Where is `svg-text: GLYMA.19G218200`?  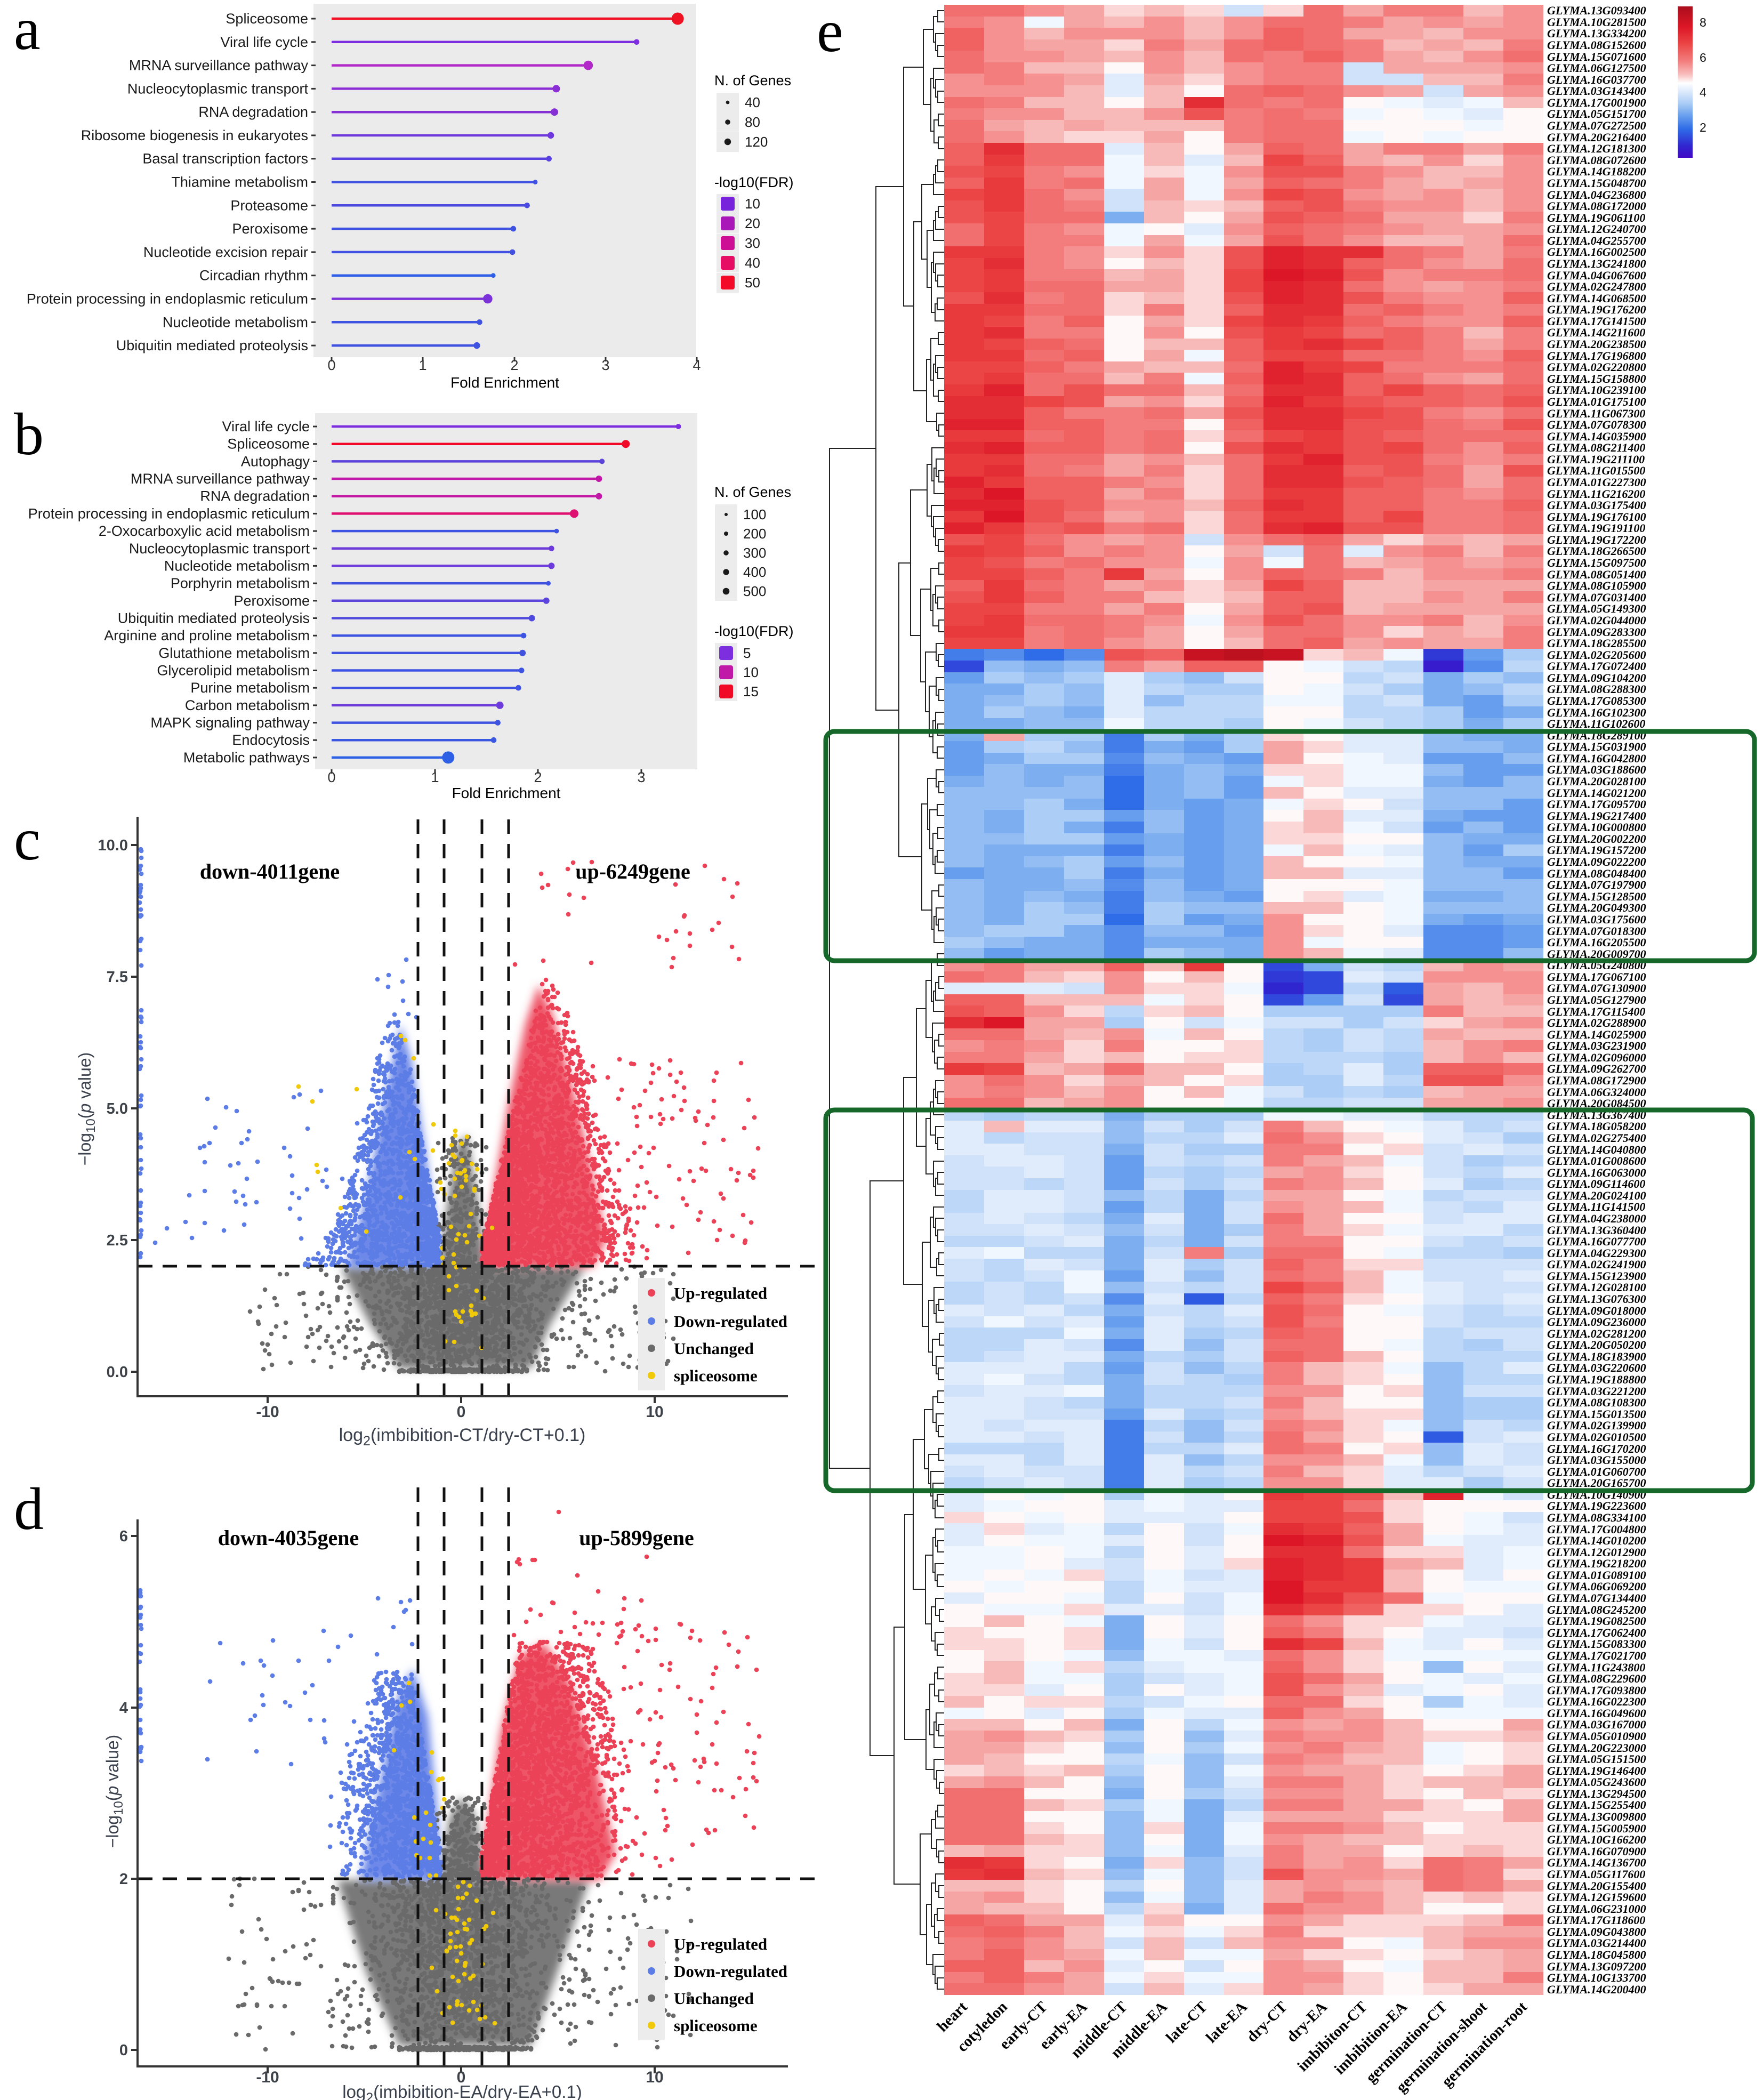
svg-text: GLYMA.19G218200 is located at coordinates (1596, 1563).